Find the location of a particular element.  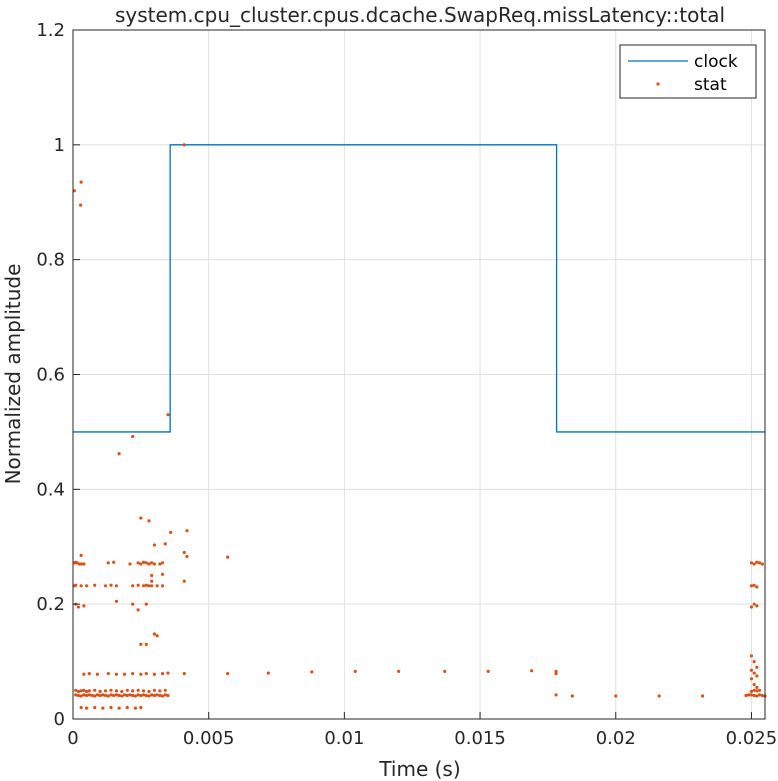

y-tick-label: 0.2 is located at coordinates (50, 604).